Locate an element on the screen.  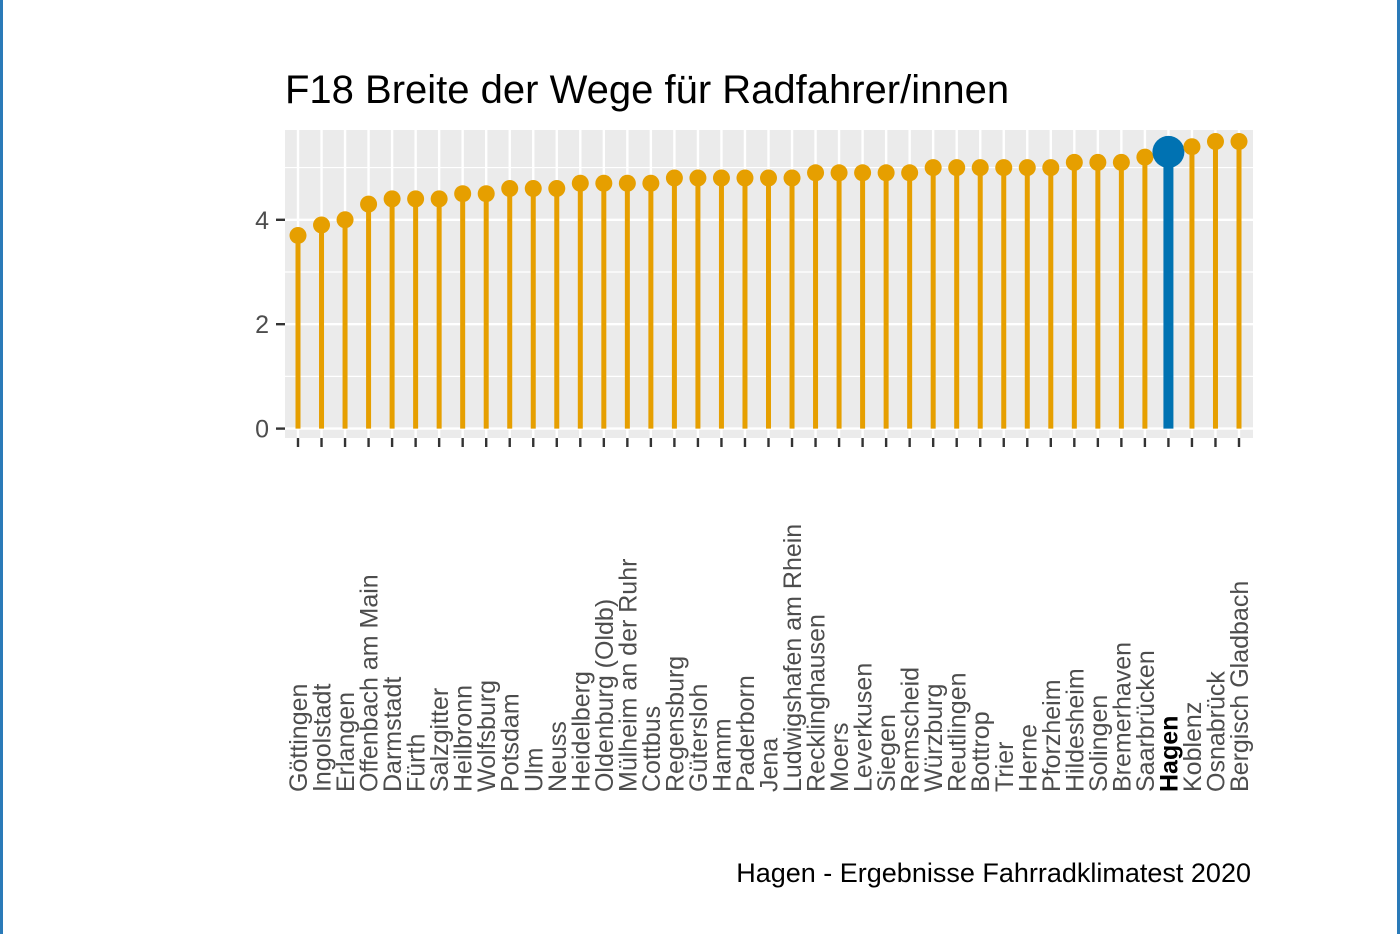
x-tick-label: Würzburg is located at coordinates (934, 738).